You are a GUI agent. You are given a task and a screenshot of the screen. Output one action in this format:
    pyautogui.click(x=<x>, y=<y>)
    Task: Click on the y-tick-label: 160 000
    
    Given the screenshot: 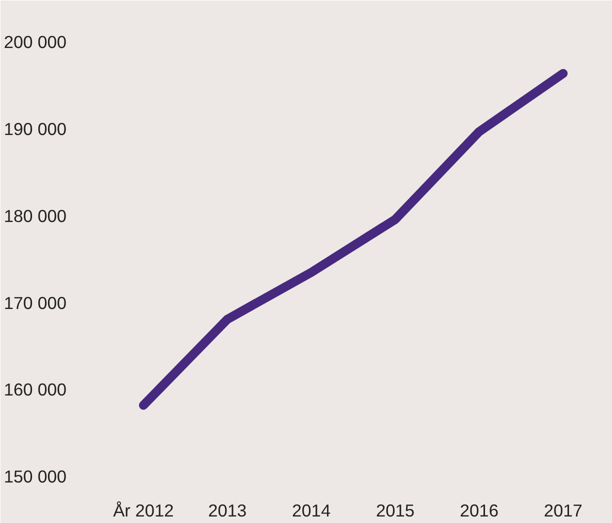 What is the action you would take?
    pyautogui.click(x=35, y=390)
    